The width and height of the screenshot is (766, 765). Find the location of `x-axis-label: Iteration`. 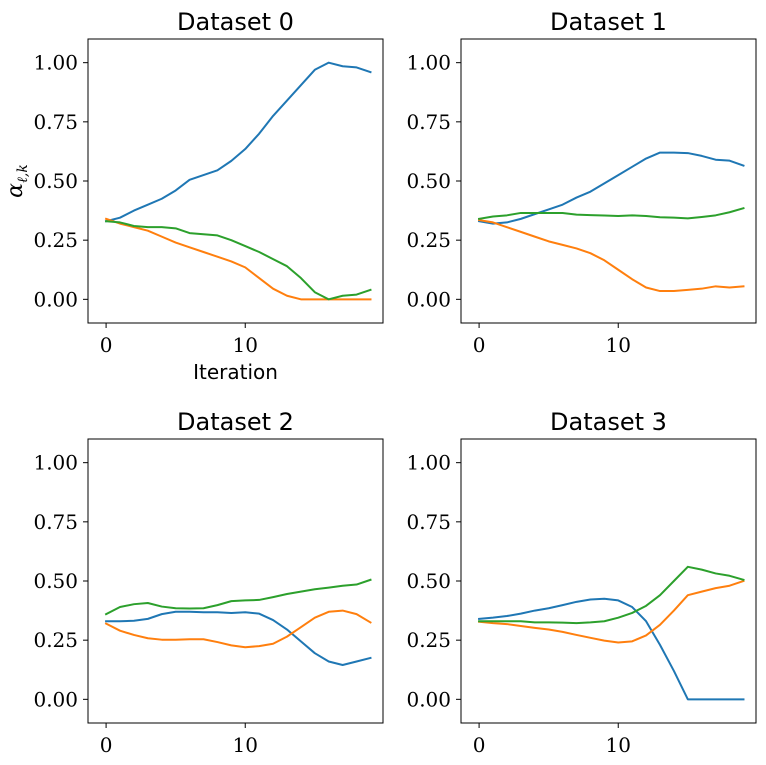

x-axis-label: Iteration is located at coordinates (235, 372).